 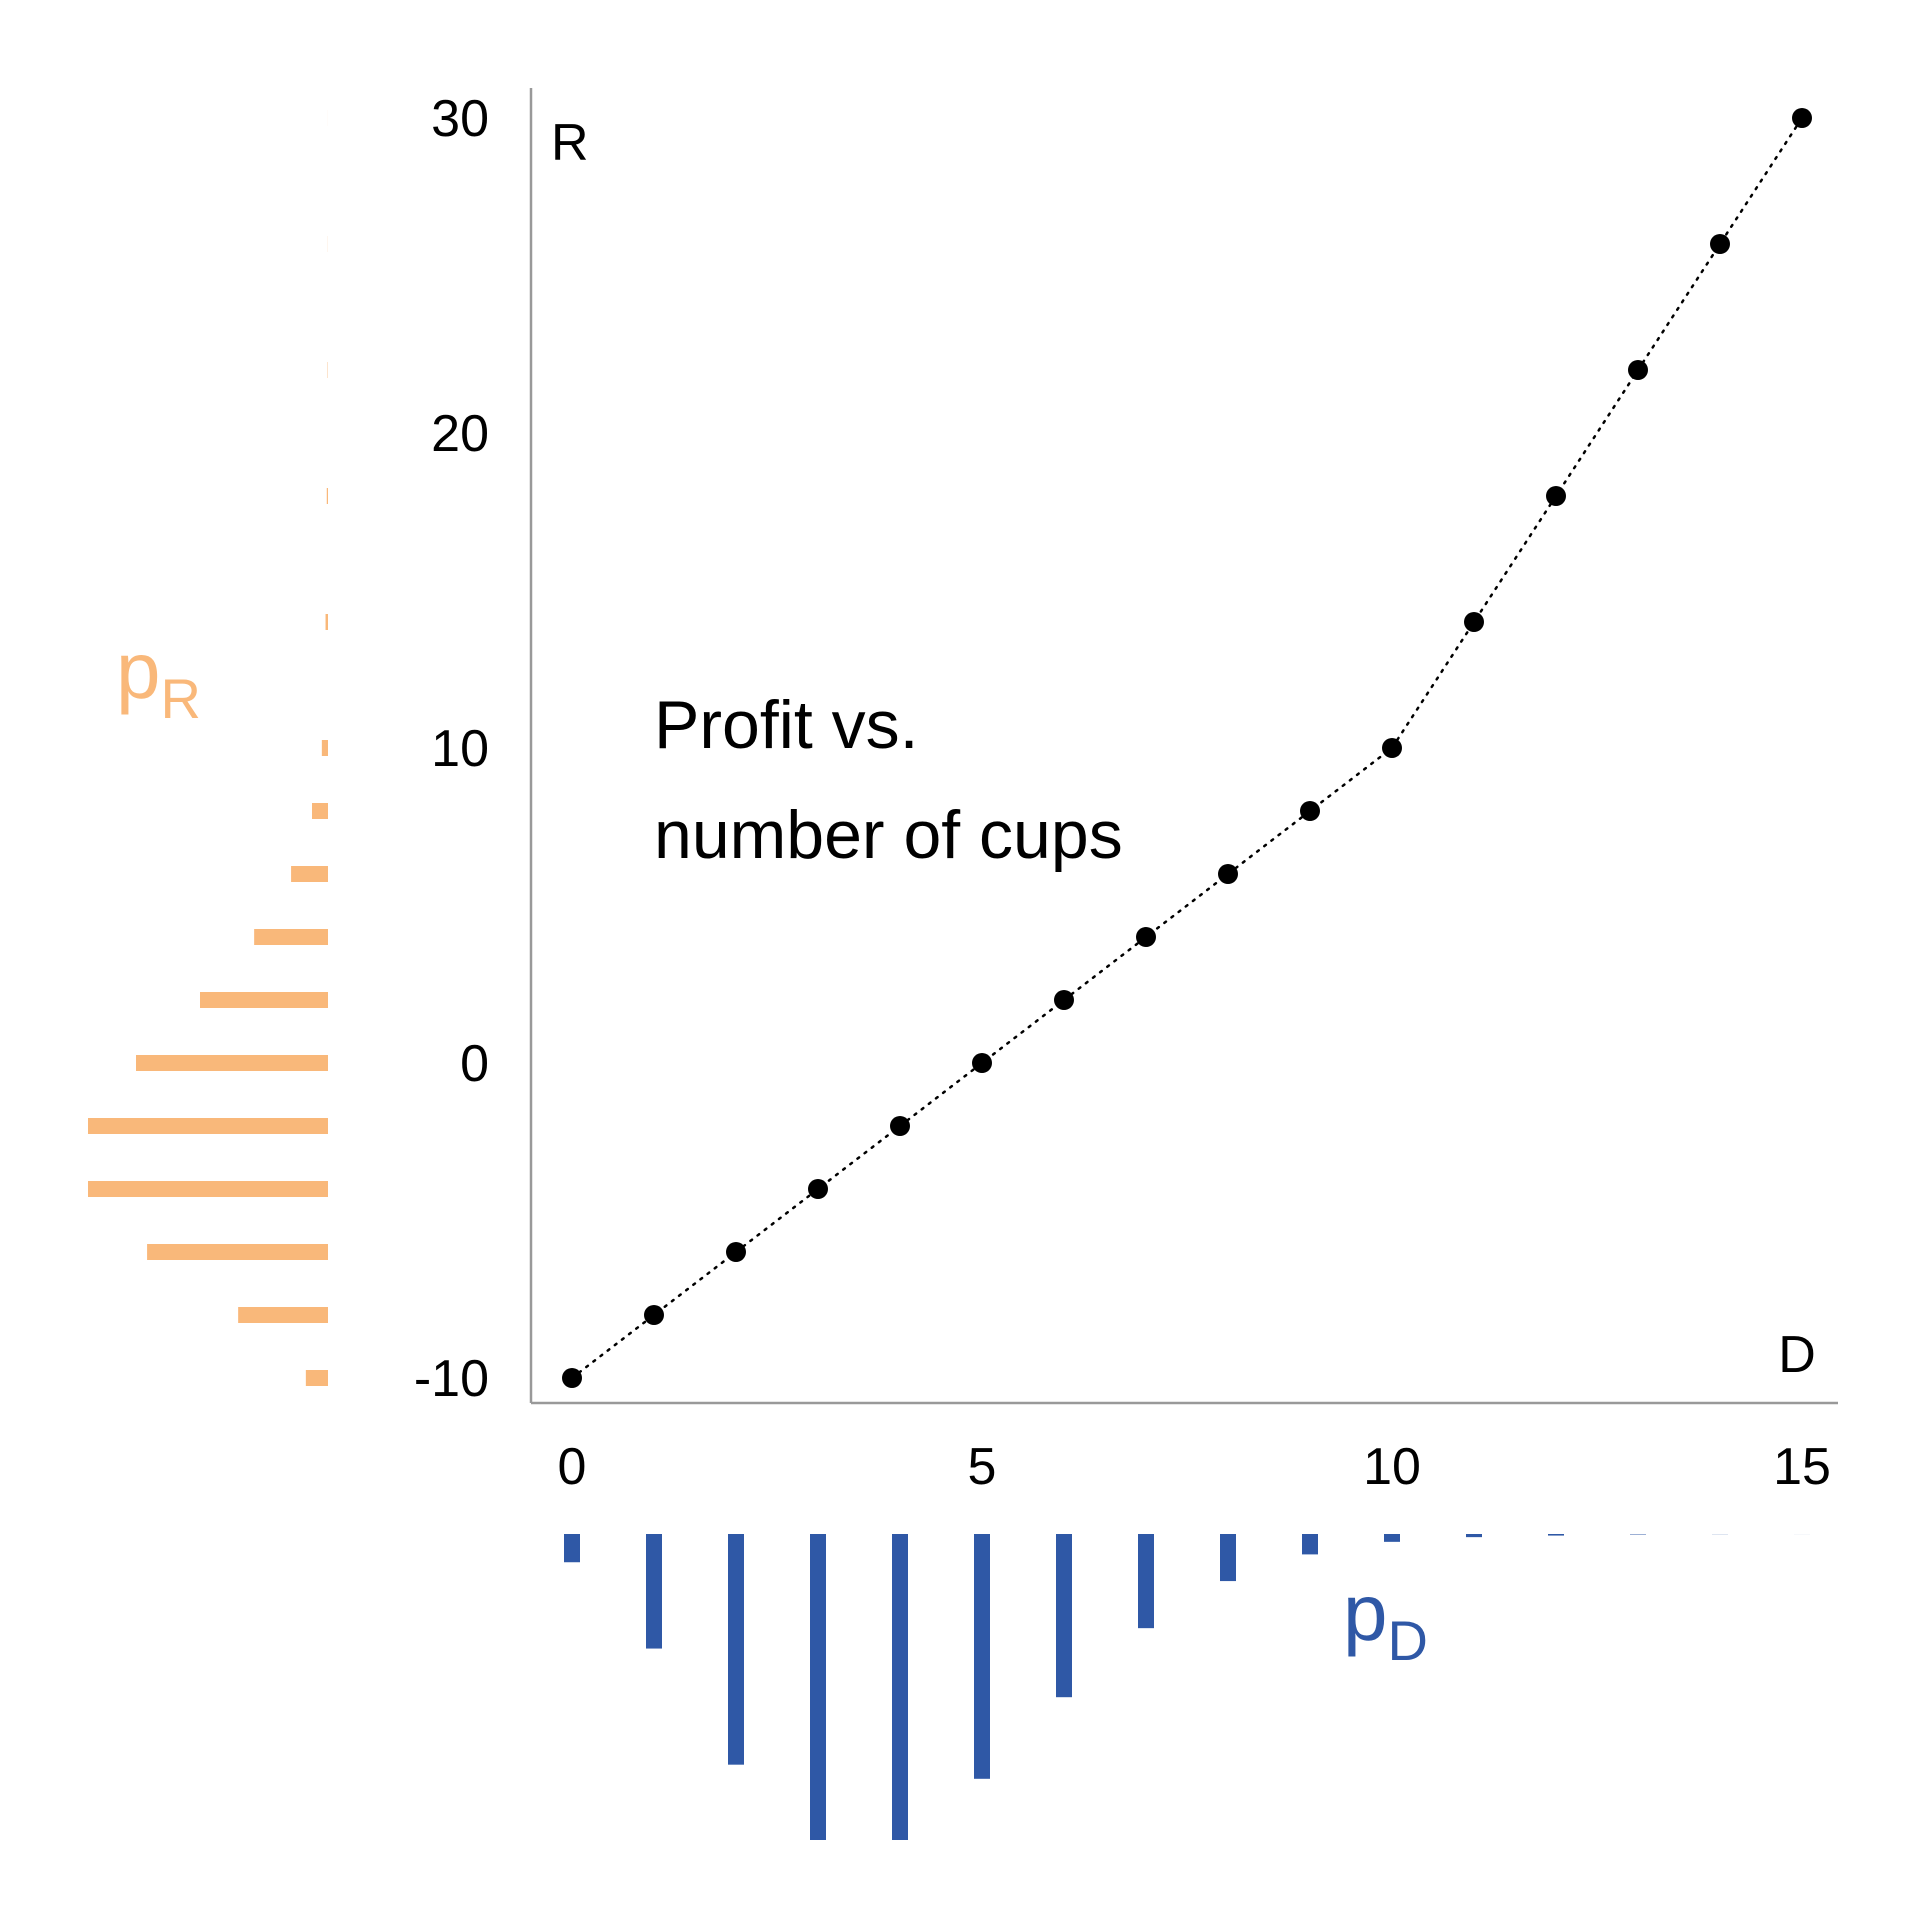 I want to click on marginal-r-label-sub: R, so click(x=181, y=698).